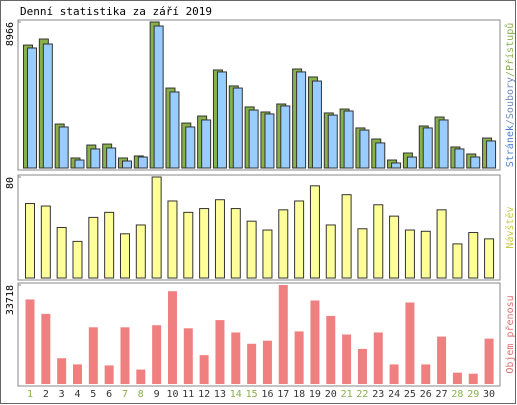  I want to click on x-tick-label: 15, so click(252, 394).